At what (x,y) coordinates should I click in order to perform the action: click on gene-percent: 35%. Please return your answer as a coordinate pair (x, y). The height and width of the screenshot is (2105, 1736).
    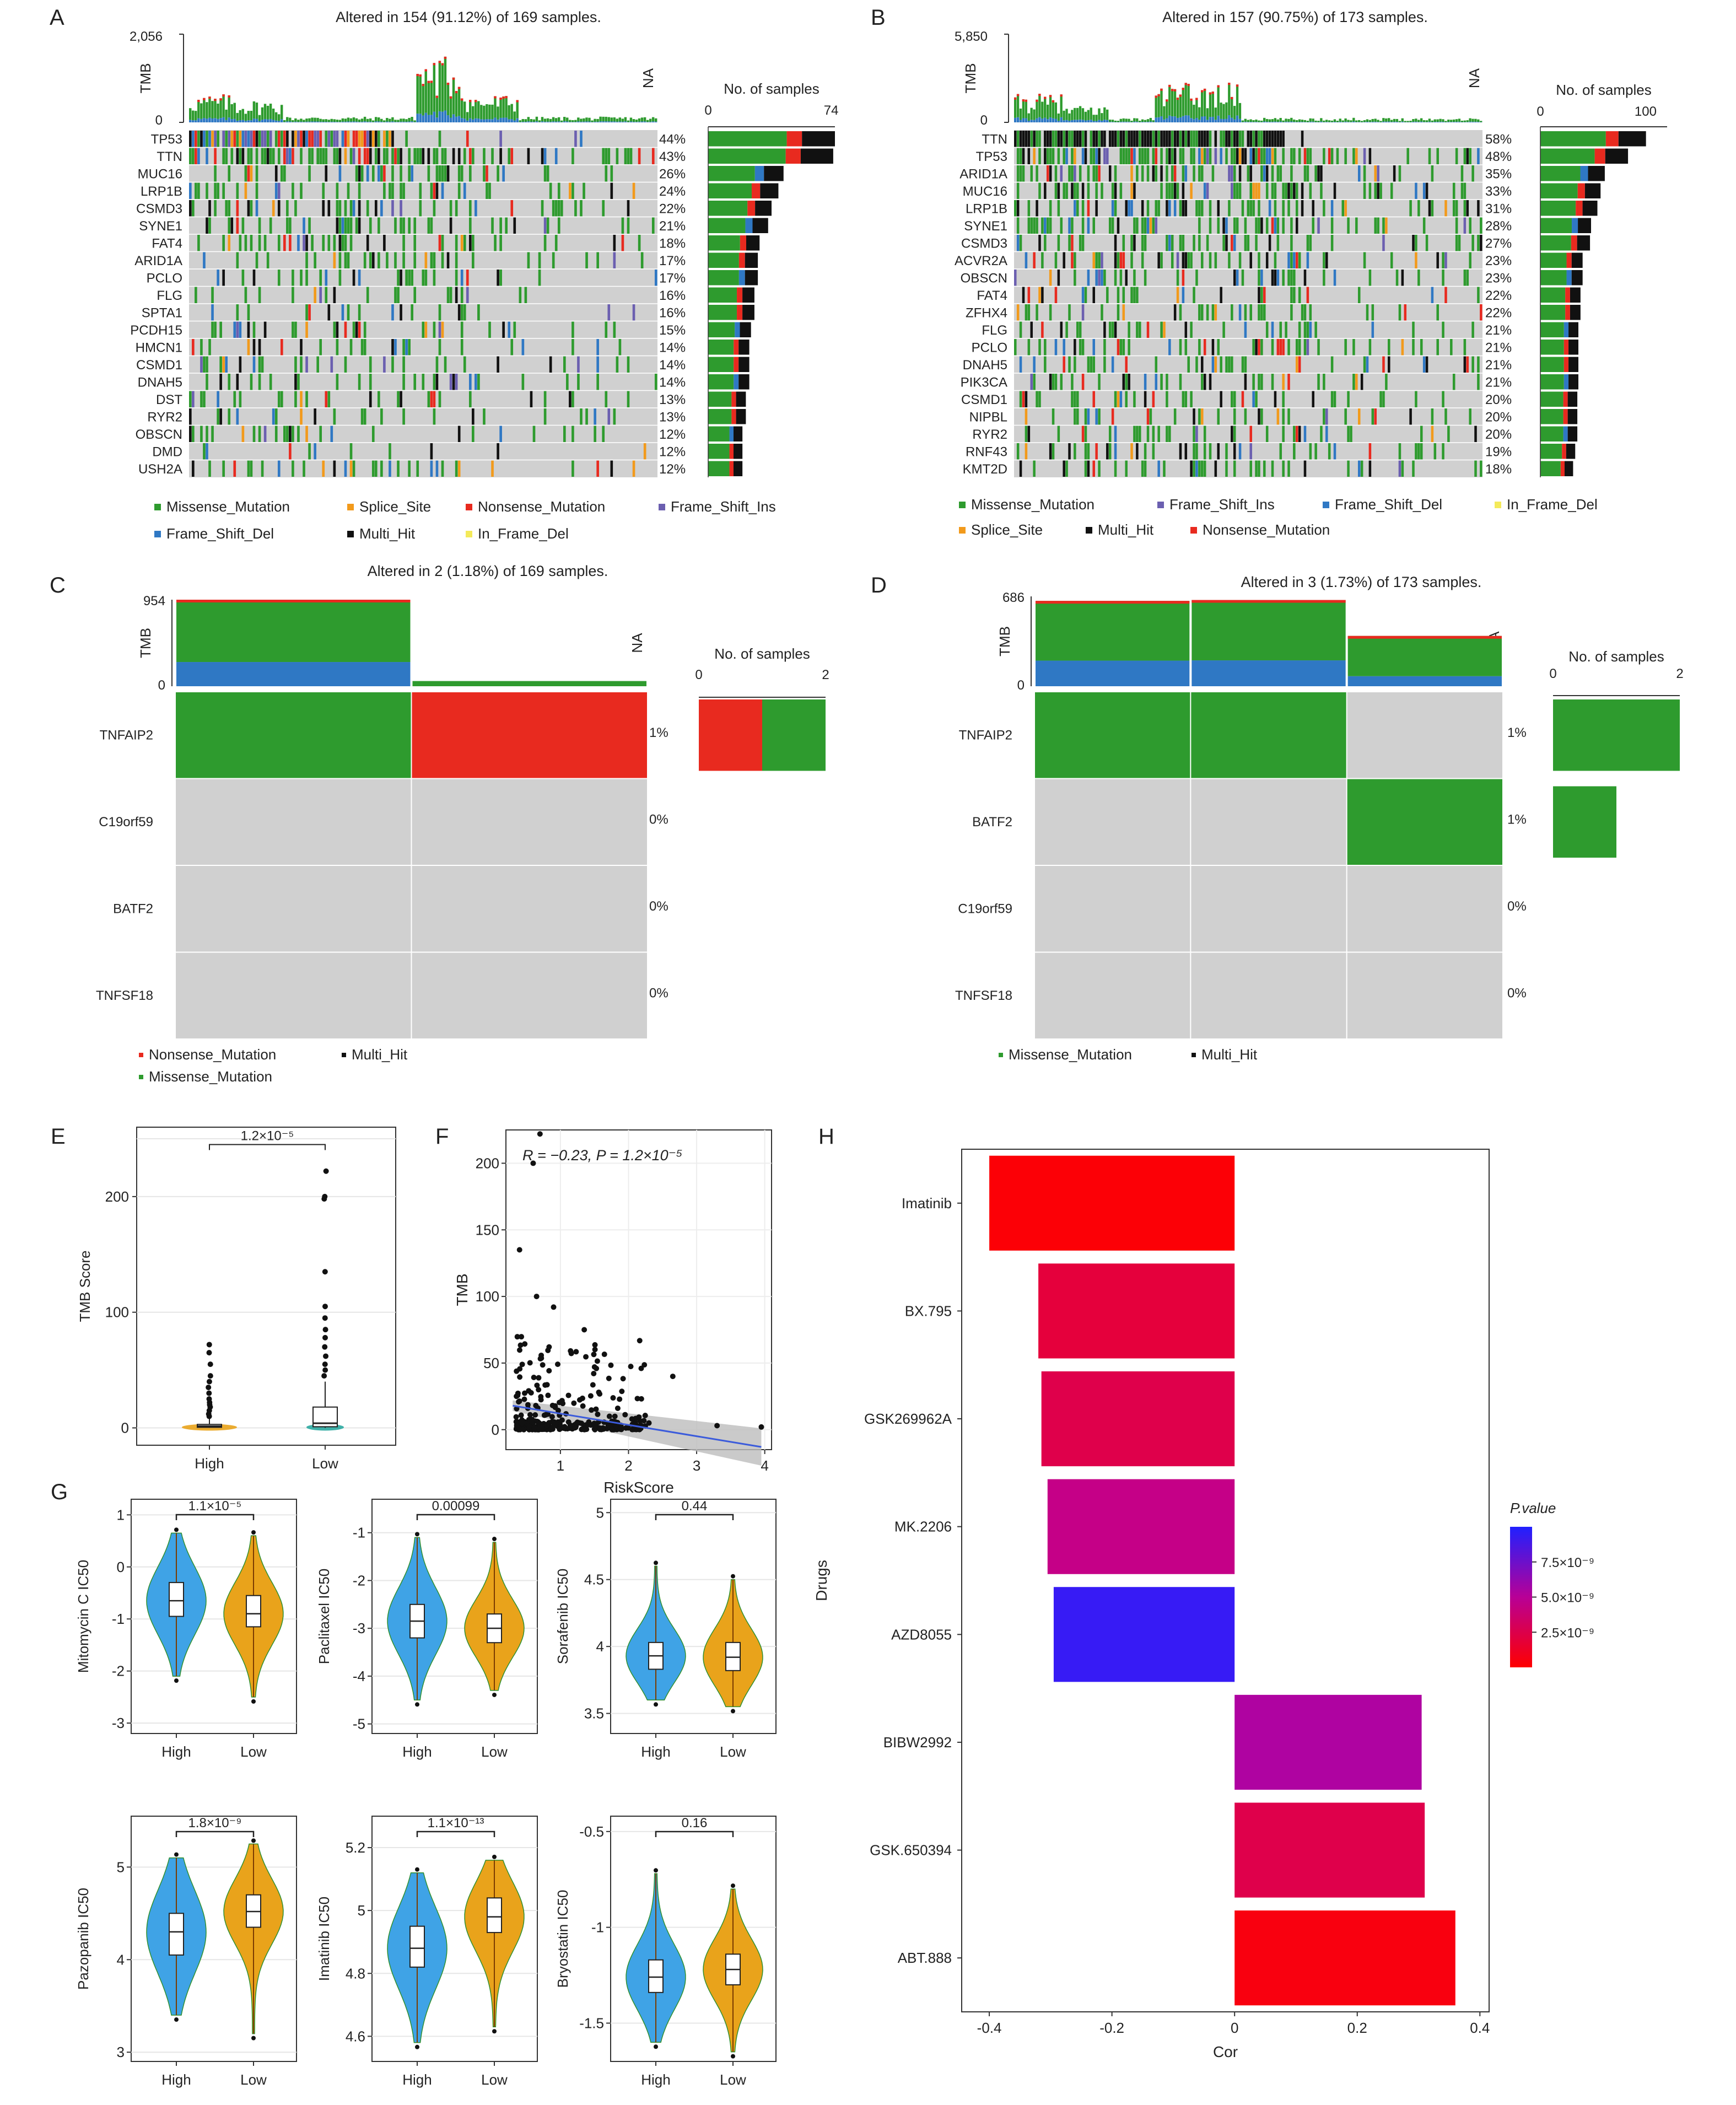
    Looking at the image, I should click on (1498, 174).